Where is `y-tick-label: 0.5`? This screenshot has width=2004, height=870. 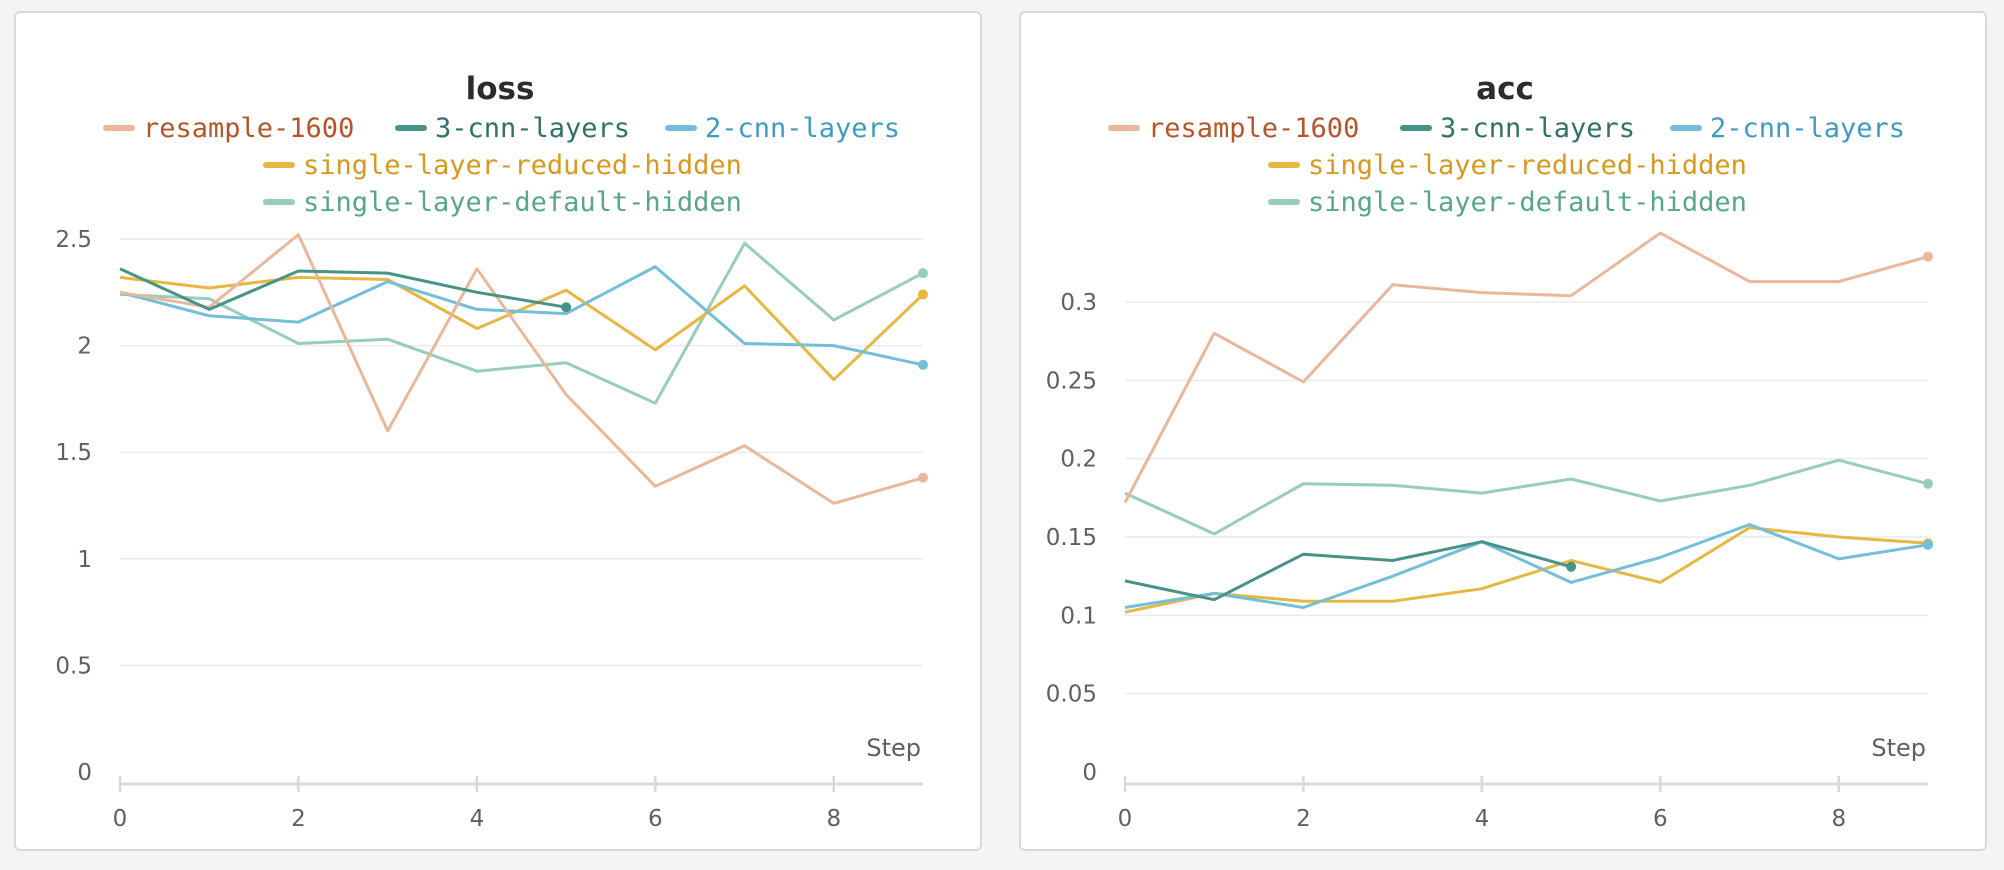 y-tick-label: 0.5 is located at coordinates (73, 666).